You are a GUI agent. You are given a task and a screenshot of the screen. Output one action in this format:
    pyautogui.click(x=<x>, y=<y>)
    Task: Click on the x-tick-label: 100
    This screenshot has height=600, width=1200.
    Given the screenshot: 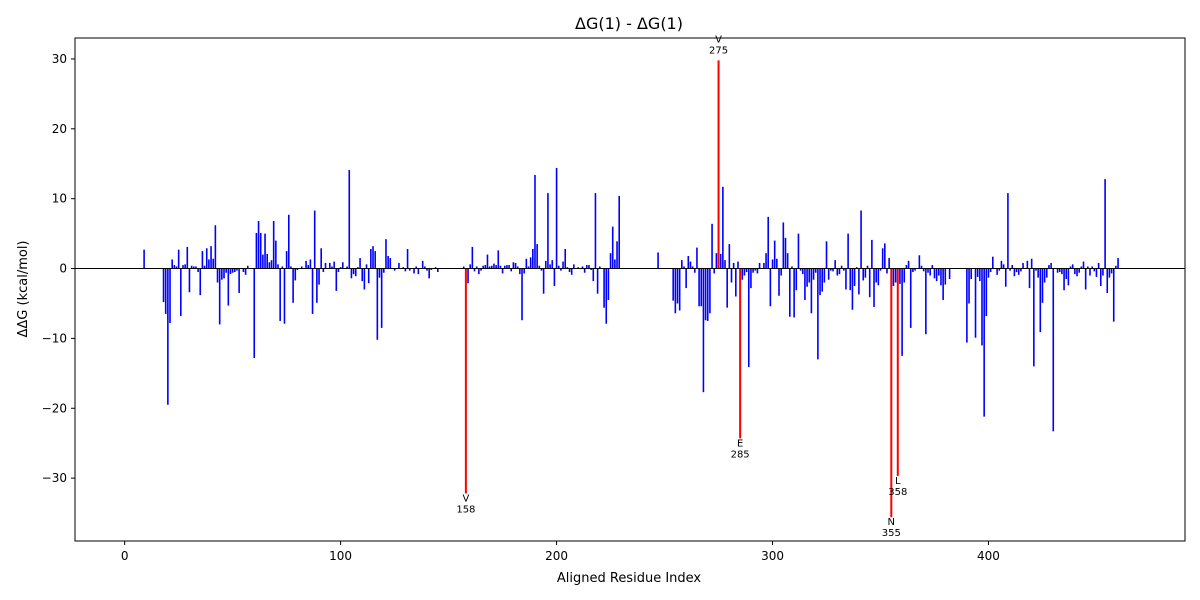 What is the action you would take?
    pyautogui.click(x=340, y=556)
    